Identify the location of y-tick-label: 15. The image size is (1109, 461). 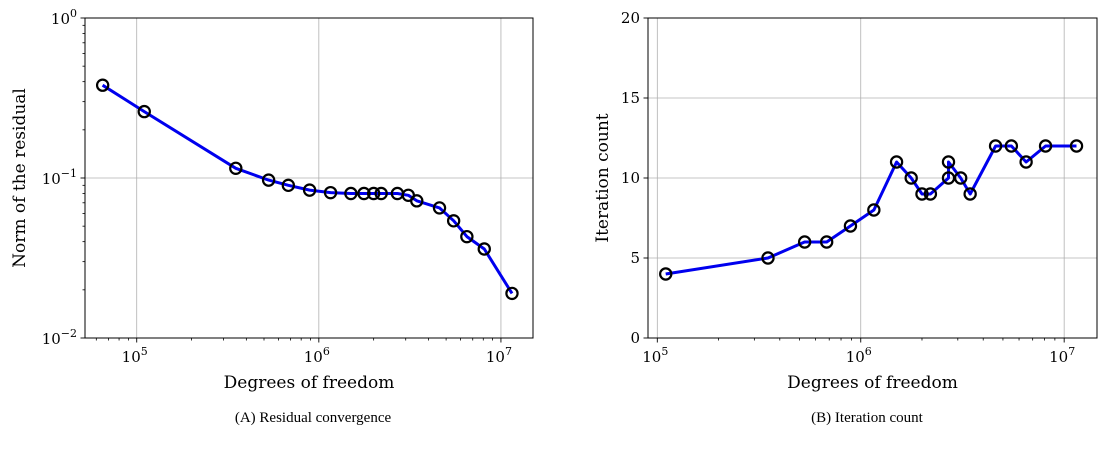
(630, 98).